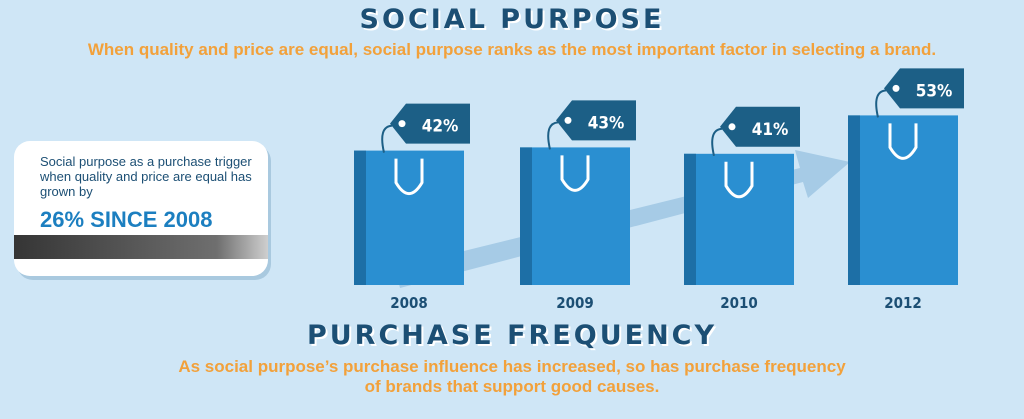  What do you see at coordinates (126, 219) in the screenshot?
I see `stat-card-highlight: 26% SINCE 2008` at bounding box center [126, 219].